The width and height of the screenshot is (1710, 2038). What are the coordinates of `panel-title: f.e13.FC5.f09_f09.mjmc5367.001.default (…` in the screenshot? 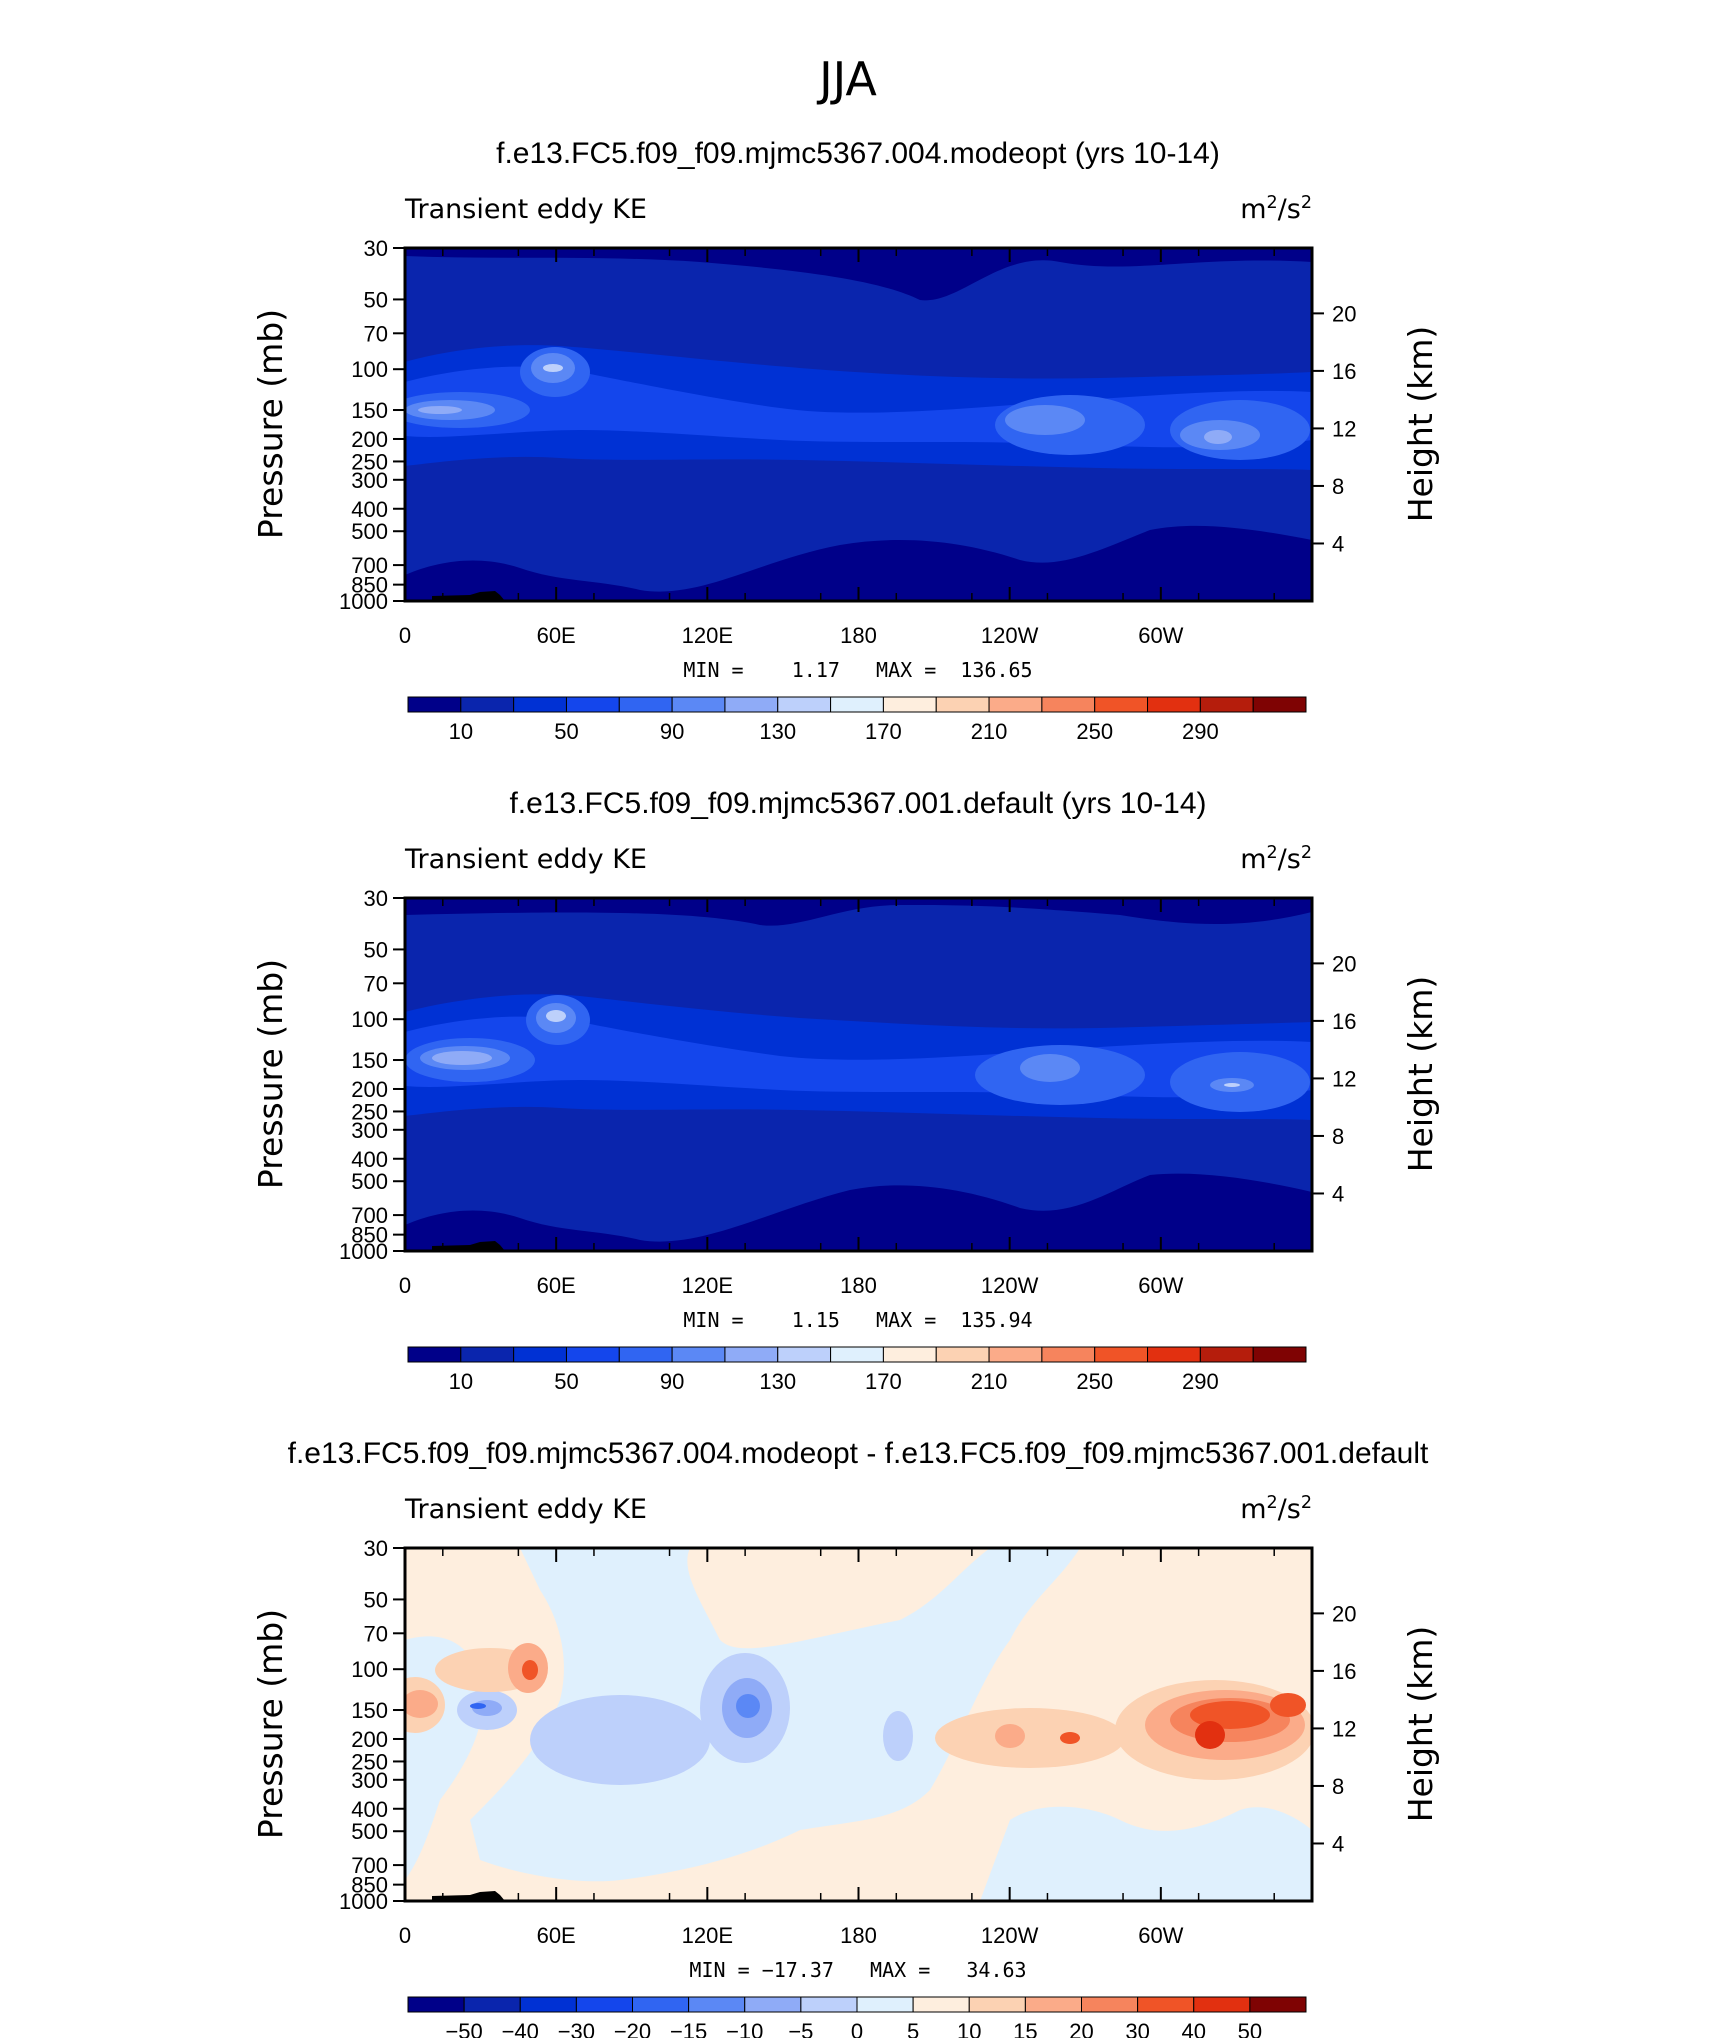 It's located at (857, 803).